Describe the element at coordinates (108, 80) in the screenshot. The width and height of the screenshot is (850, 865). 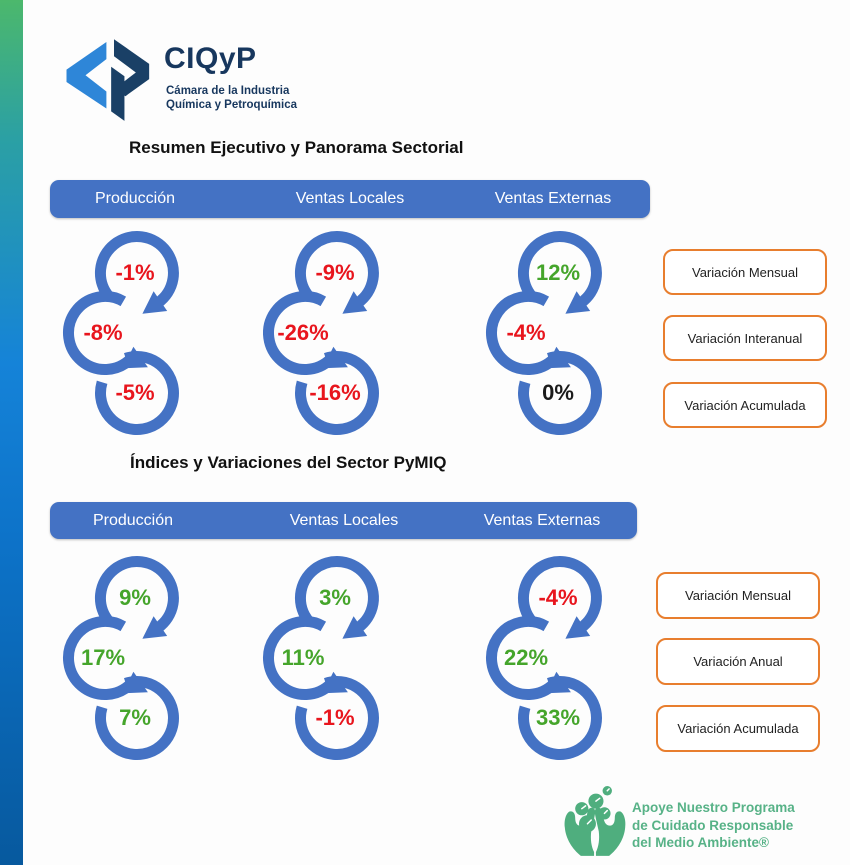
I see `ciqyp-logo-icon` at that location.